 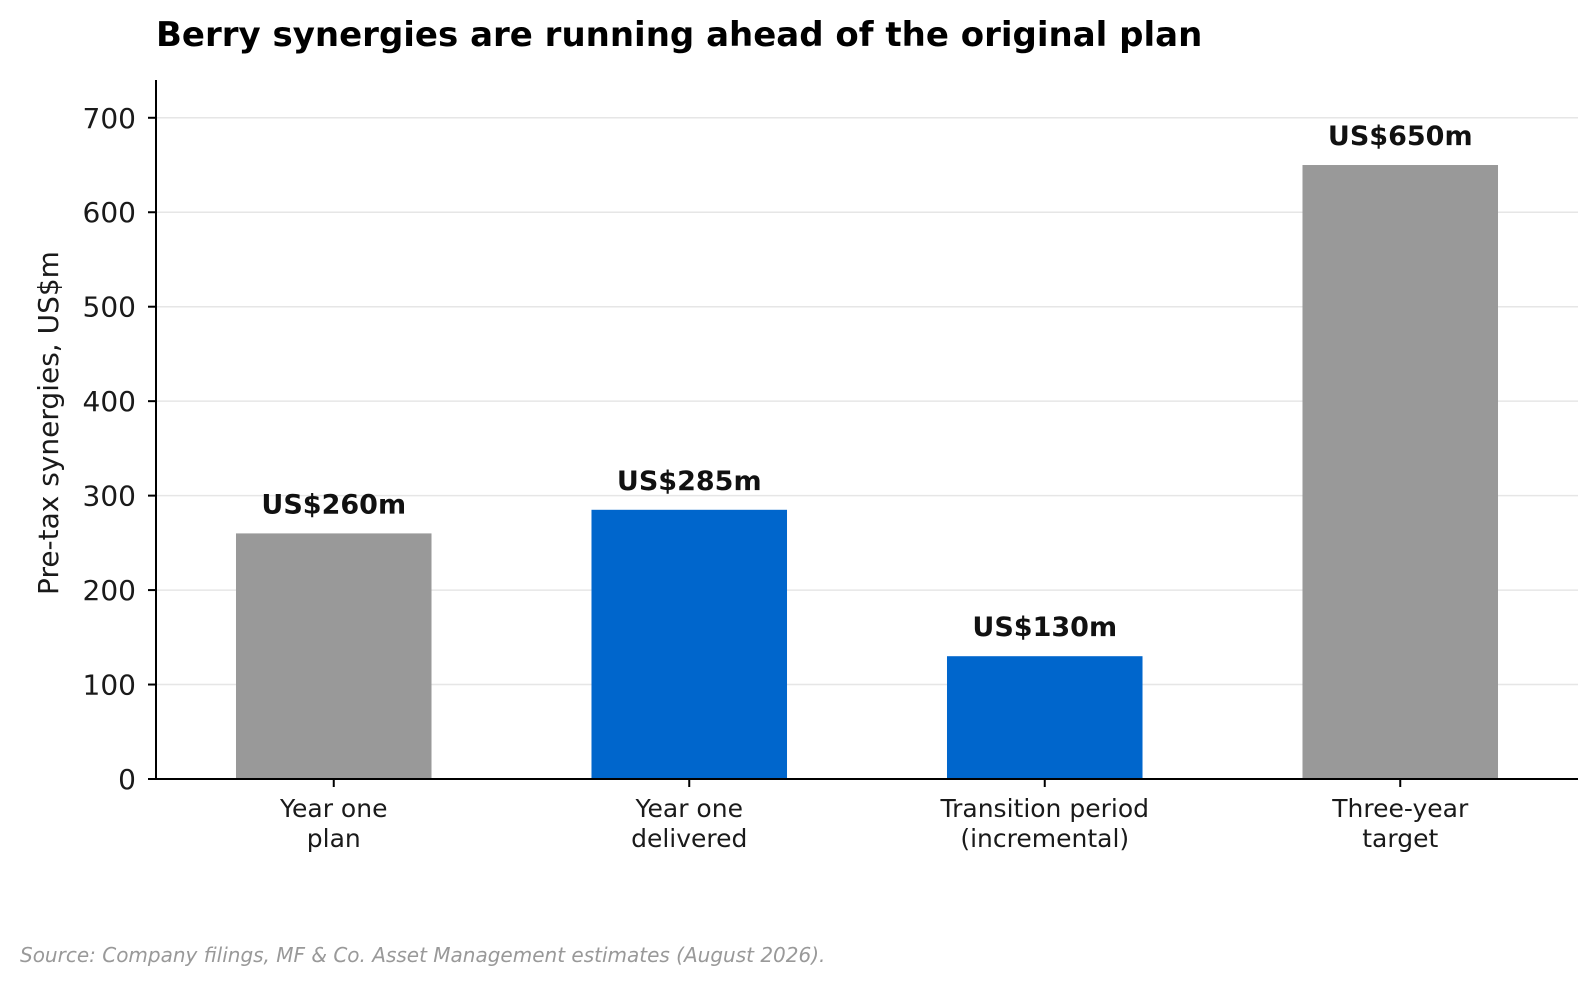 What do you see at coordinates (1400, 136) in the screenshot?
I see `data-label-3: US$650m` at bounding box center [1400, 136].